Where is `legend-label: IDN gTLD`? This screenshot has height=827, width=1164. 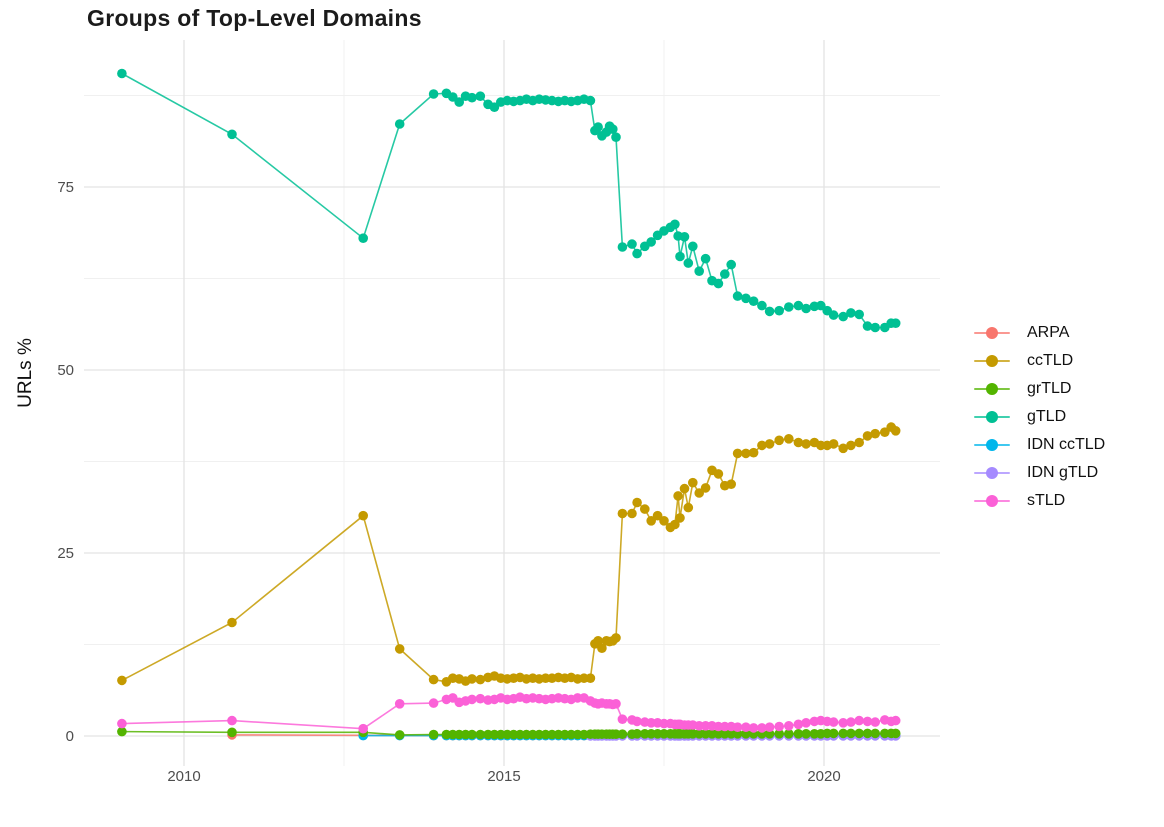 legend-label: IDN gTLD is located at coordinates (1063, 472).